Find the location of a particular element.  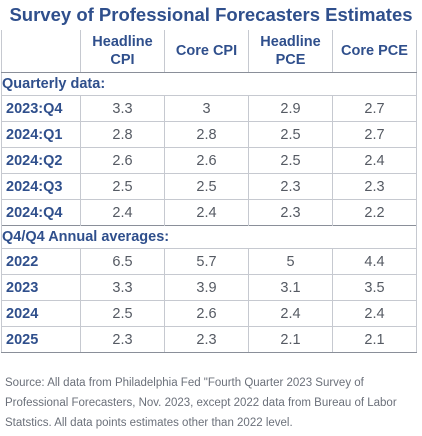

section-header-quarterly: Quarterly data: is located at coordinates (209, 84).